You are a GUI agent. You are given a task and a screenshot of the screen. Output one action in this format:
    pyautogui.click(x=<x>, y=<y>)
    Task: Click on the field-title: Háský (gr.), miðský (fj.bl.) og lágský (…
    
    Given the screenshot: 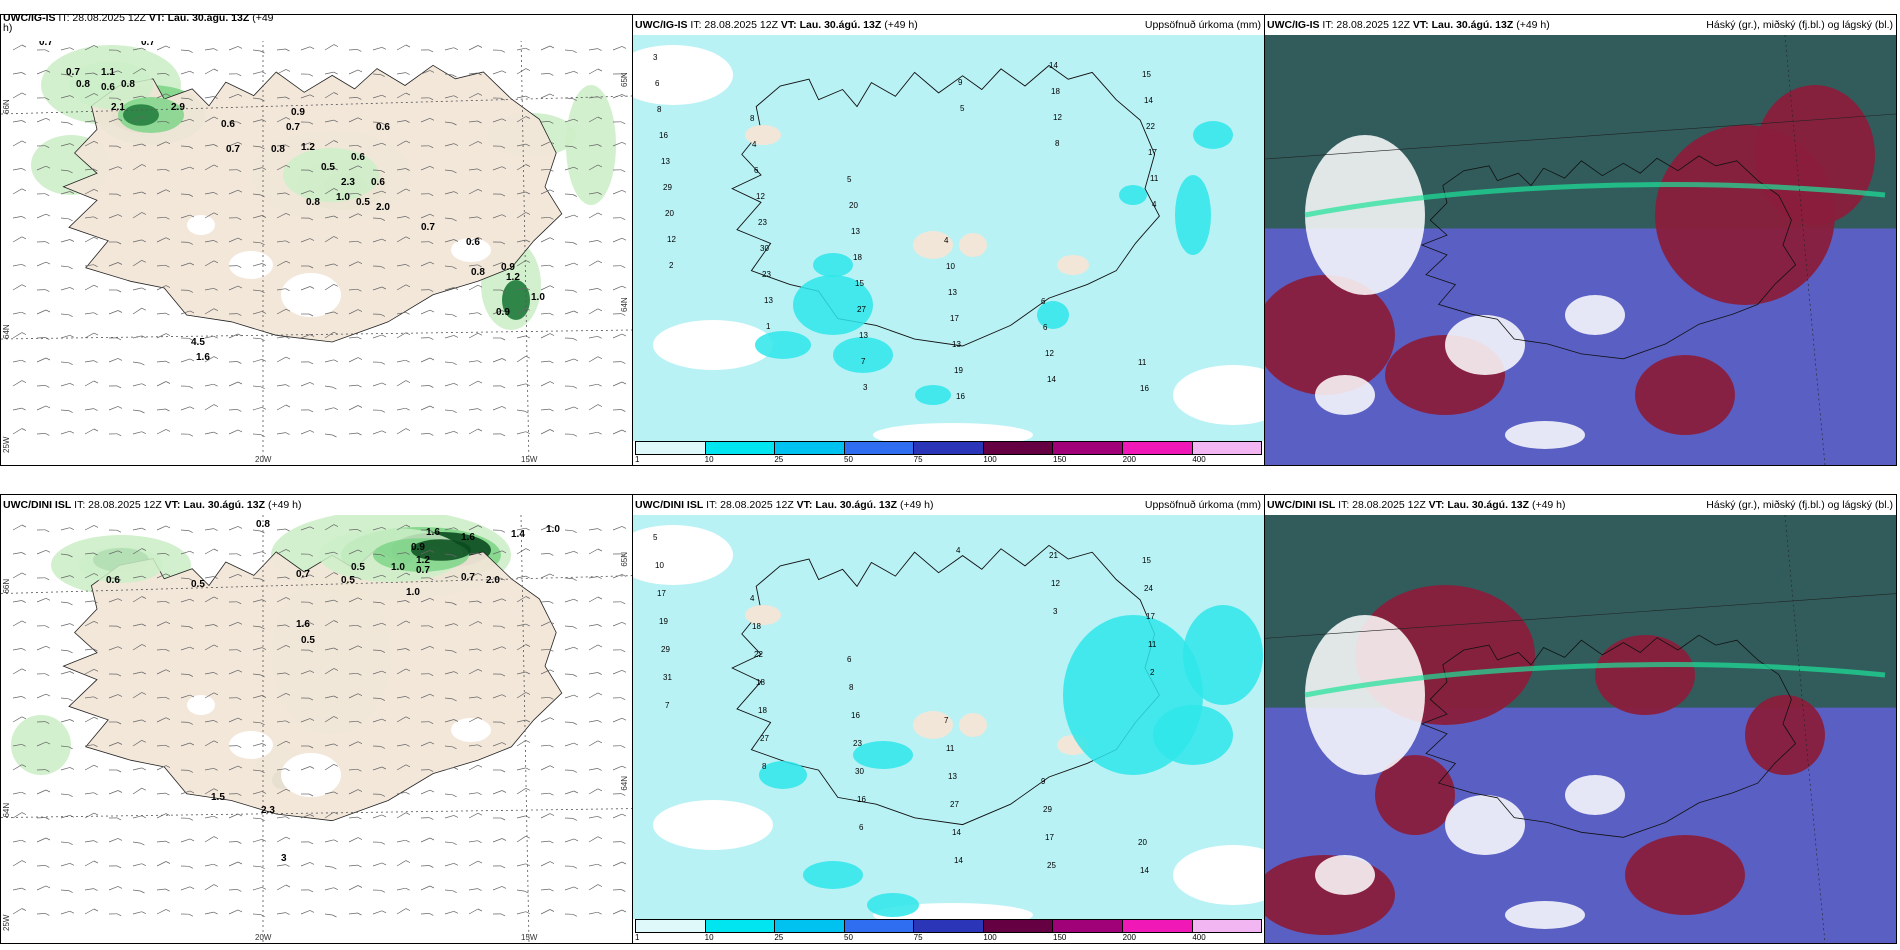 What is the action you would take?
    pyautogui.click(x=1799, y=25)
    